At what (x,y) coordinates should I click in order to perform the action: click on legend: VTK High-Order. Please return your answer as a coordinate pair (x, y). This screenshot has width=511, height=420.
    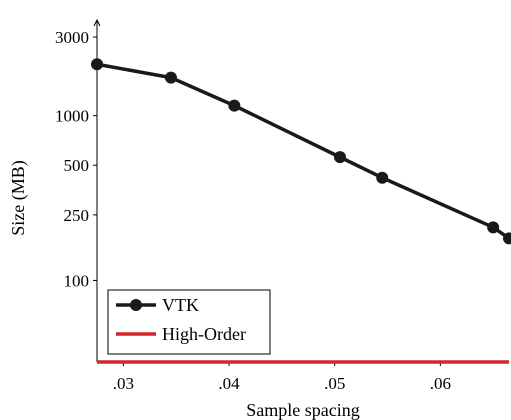
    Looking at the image, I should click on (189, 322).